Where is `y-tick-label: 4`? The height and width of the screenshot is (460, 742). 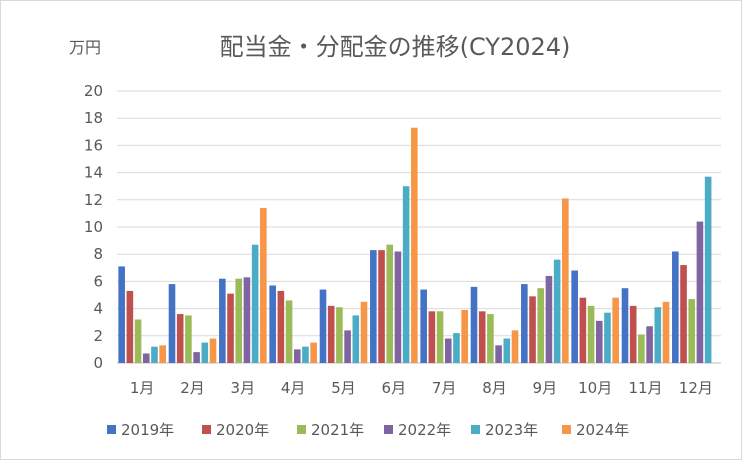 y-tick-label: 4 is located at coordinates (98, 309).